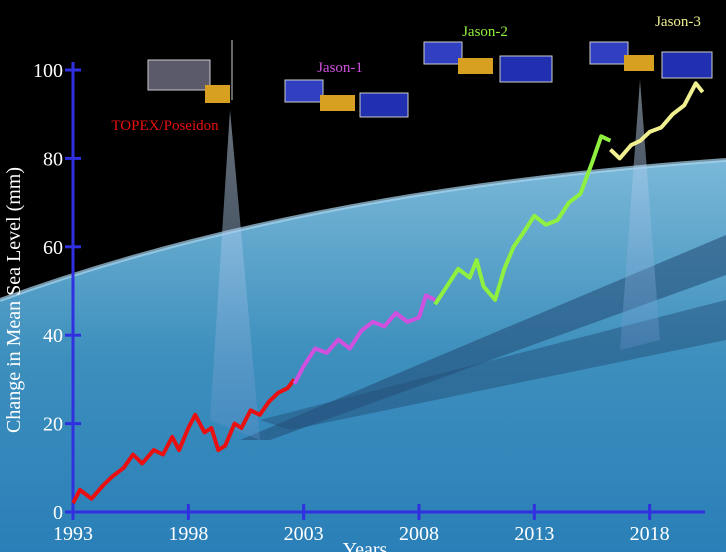 This screenshot has height=552, width=726. Describe the element at coordinates (14, 300) in the screenshot. I see `y-axis-label: Change in Mean Sea Level (mm)` at that location.